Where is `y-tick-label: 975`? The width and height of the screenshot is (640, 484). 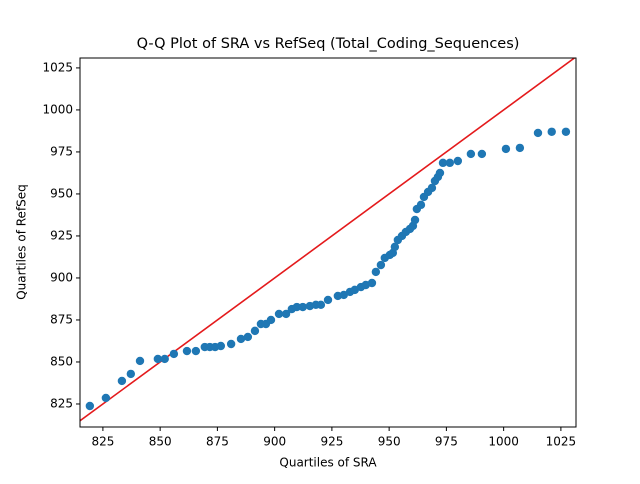 y-tick-label: 975 is located at coordinates (61, 151).